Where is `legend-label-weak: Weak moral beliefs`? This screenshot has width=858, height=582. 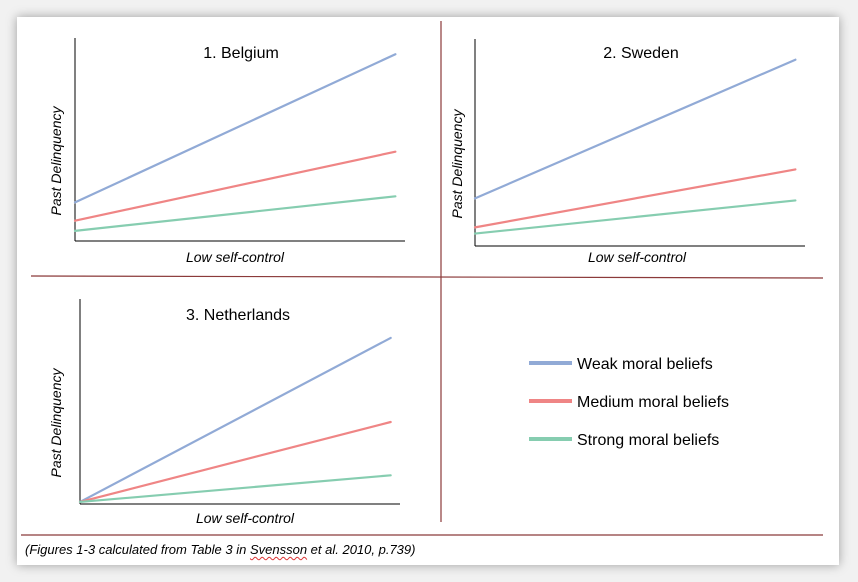
legend-label-weak: Weak moral beliefs is located at coordinates (645, 364).